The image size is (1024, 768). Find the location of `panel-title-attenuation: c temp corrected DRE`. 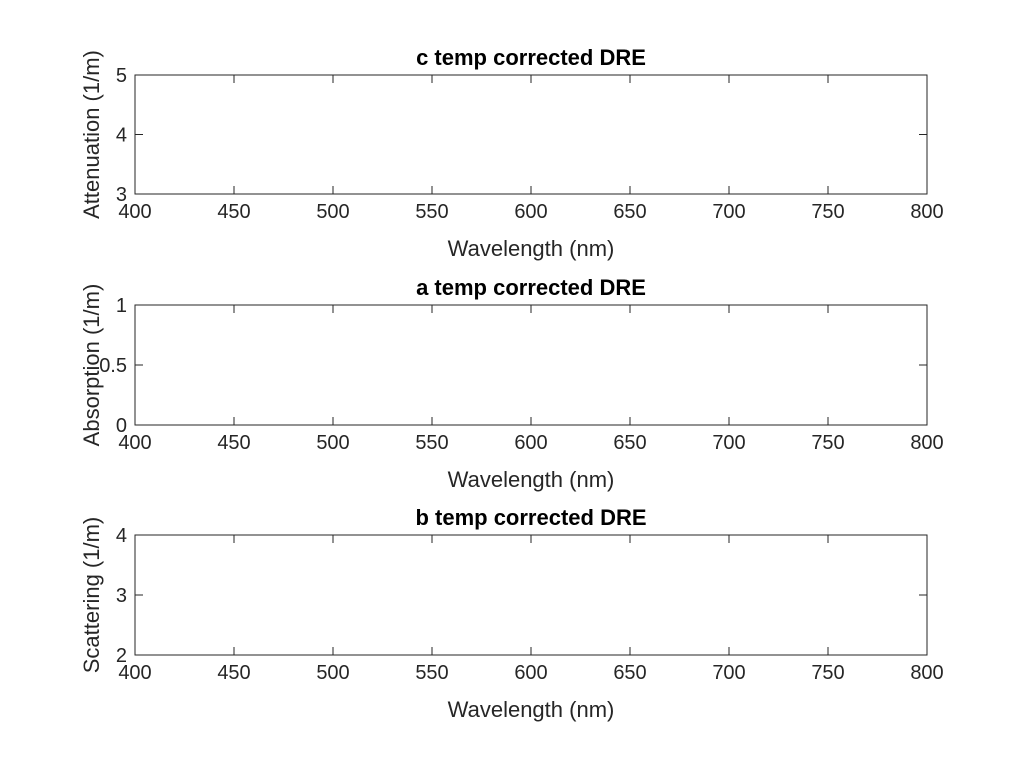

panel-title-attenuation: c temp corrected DRE is located at coordinates (531, 57).